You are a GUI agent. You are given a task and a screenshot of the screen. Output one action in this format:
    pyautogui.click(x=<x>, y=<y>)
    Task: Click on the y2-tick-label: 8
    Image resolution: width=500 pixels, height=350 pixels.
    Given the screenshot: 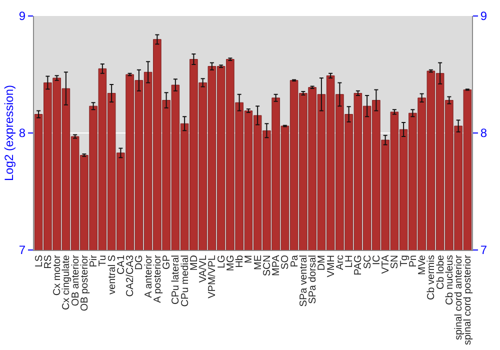 What is the action you would take?
    pyautogui.click(x=484, y=133)
    